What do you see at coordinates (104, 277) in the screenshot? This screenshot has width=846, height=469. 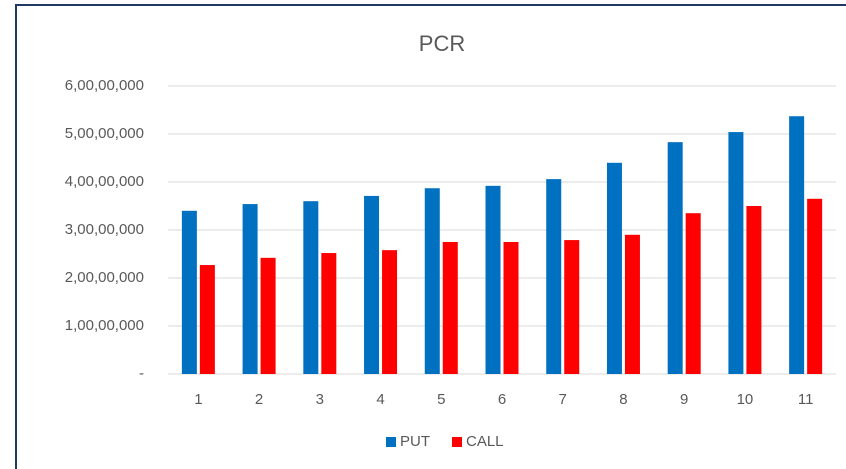 I see `y-tick-label: 2,00,00,000` at bounding box center [104, 277].